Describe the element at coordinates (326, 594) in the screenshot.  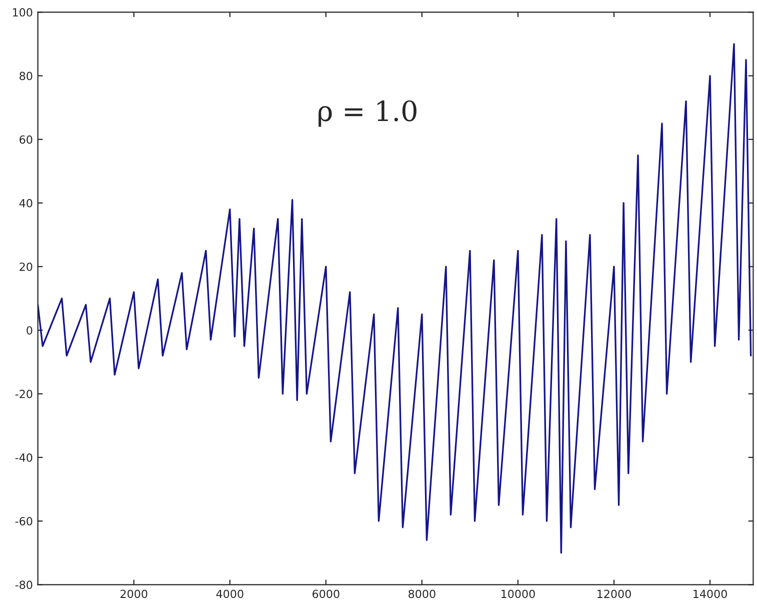
I see `x-tick-label: 6000` at that location.